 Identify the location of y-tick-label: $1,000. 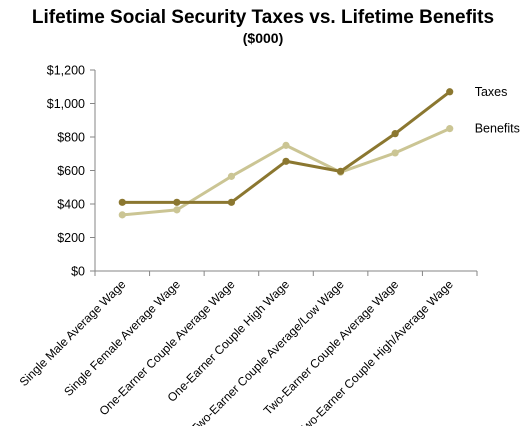
(66, 104).